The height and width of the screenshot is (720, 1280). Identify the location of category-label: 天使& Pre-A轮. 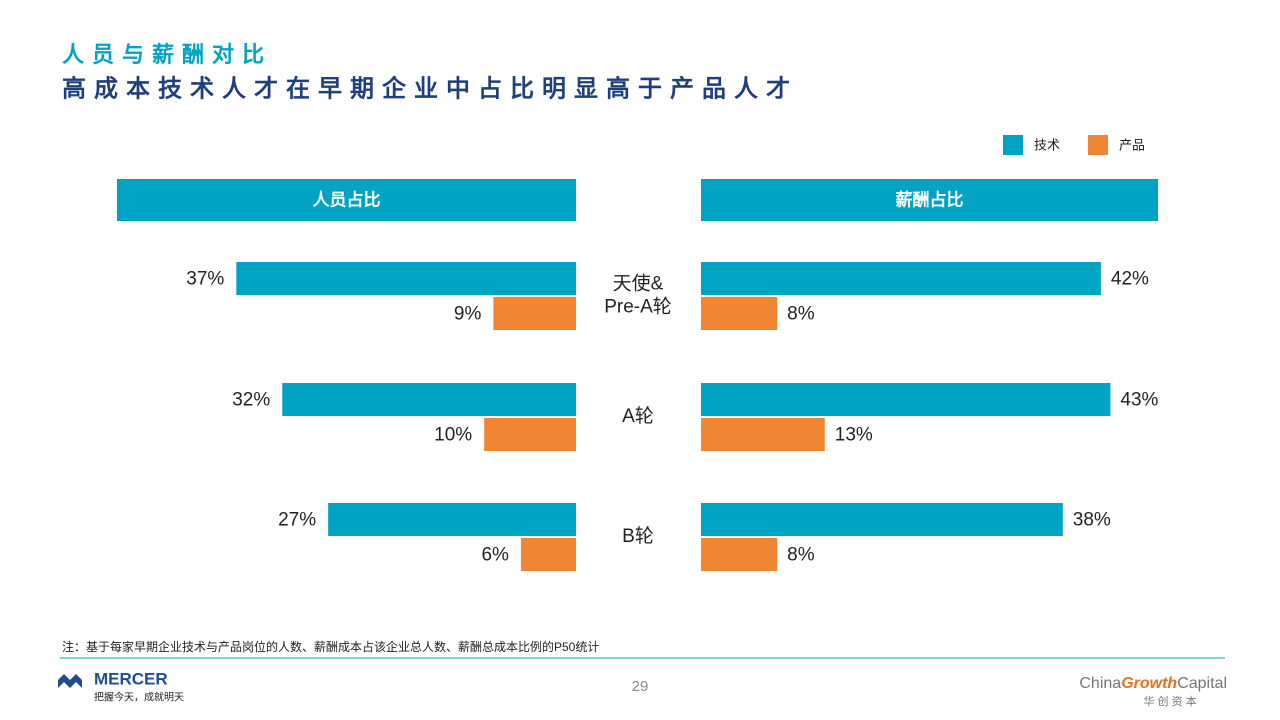
(638, 295).